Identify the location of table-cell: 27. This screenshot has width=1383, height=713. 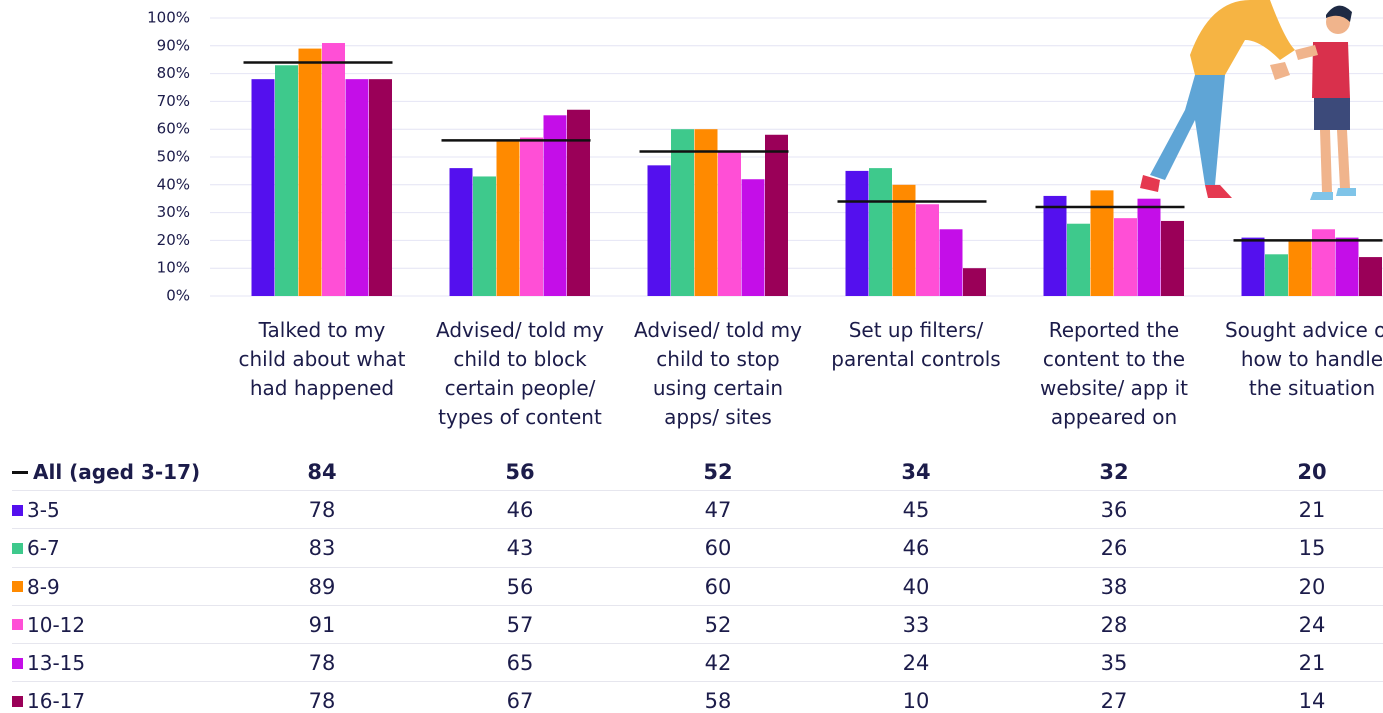
(1114, 701).